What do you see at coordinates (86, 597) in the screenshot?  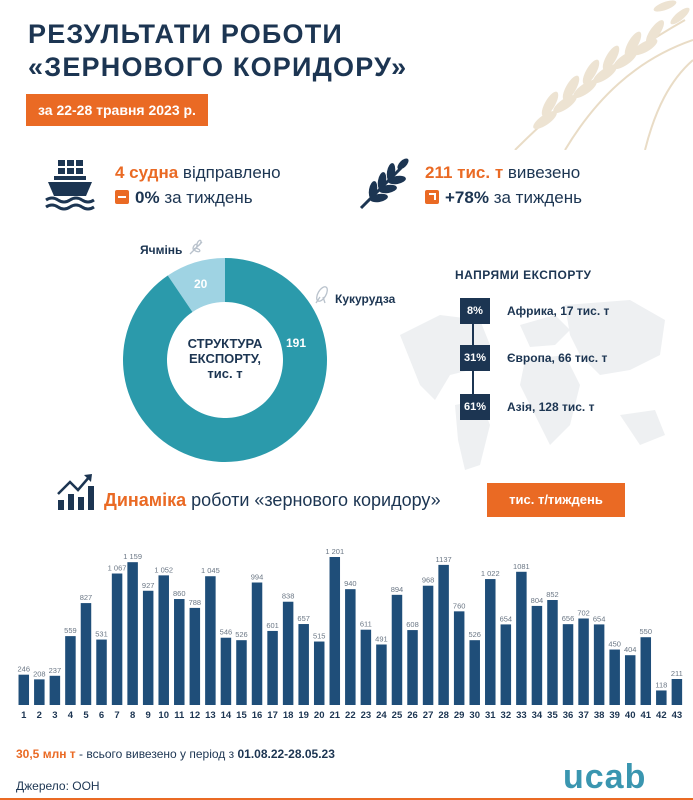 I see `bar-value-label: 827` at bounding box center [86, 597].